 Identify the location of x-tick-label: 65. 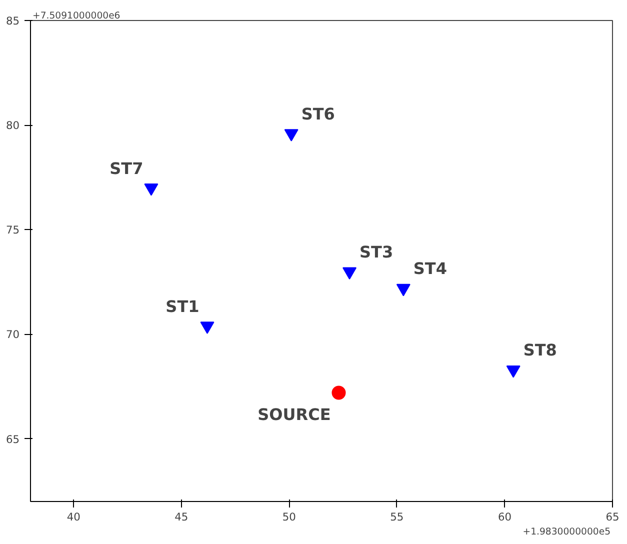
(613, 517).